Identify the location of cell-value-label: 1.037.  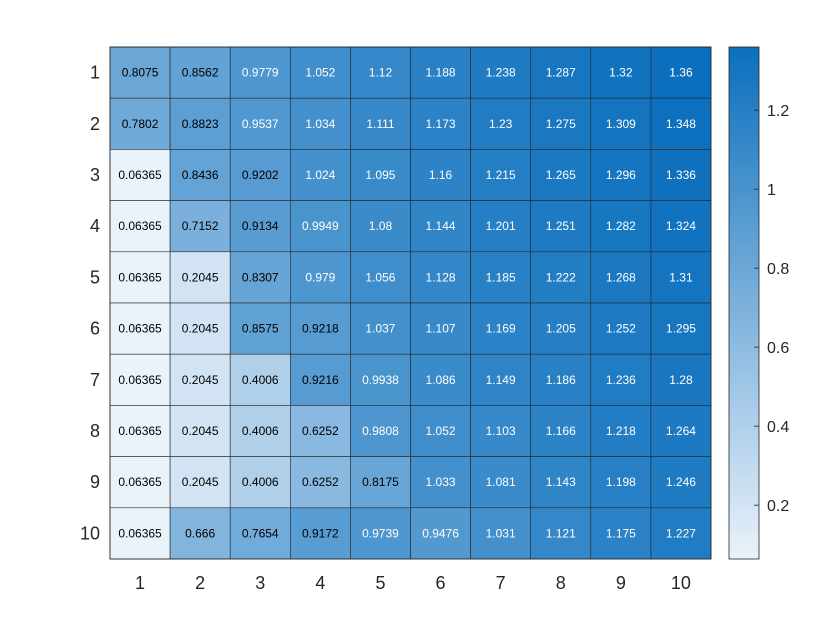
(380, 329).